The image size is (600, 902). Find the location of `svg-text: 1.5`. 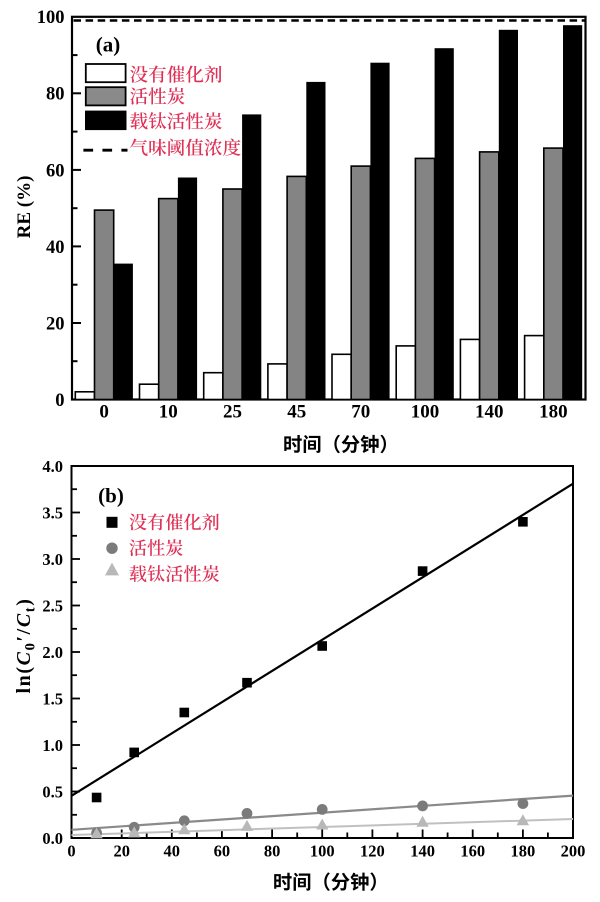

svg-text: 1.5 is located at coordinates (52, 698).